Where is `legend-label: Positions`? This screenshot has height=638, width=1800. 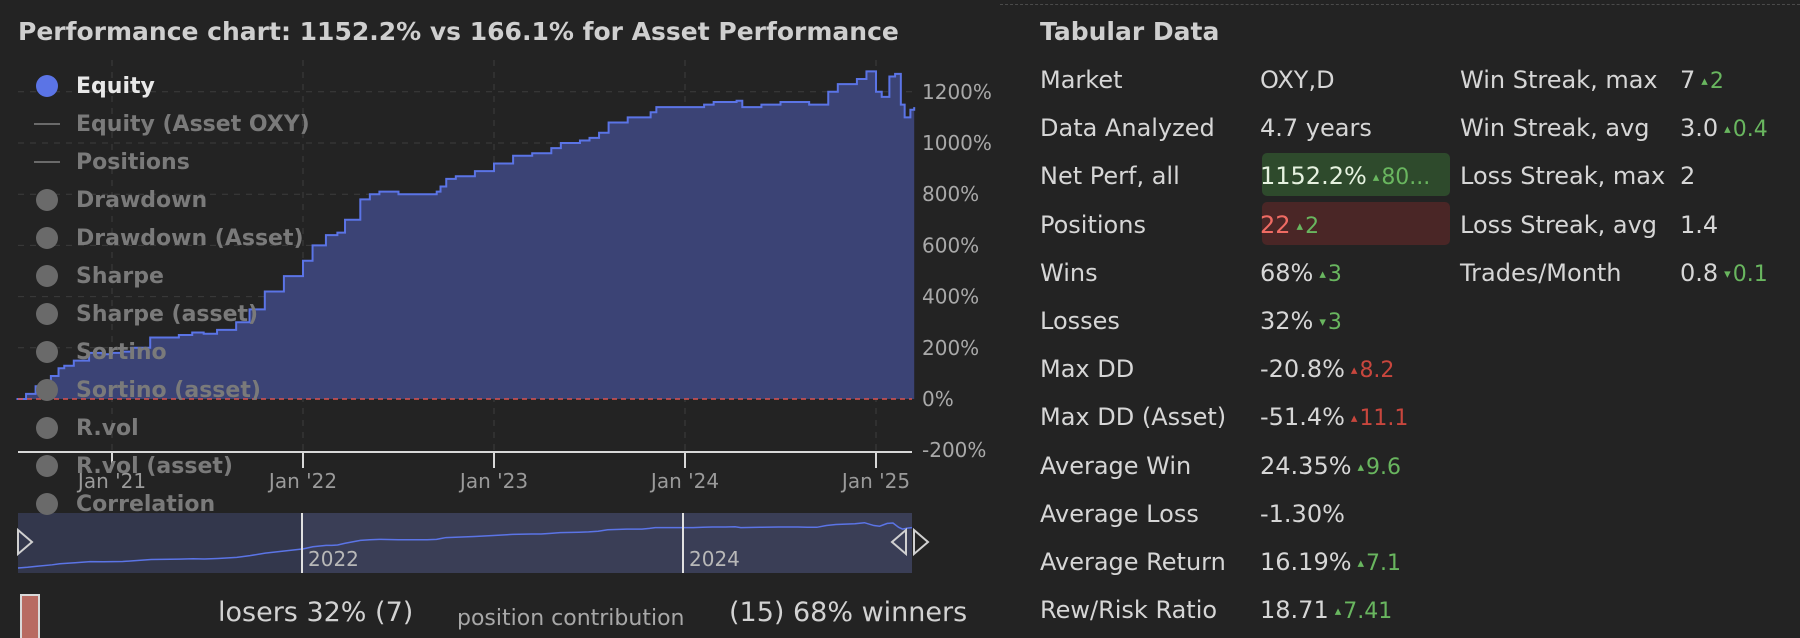
legend-label: Positions is located at coordinates (133, 162).